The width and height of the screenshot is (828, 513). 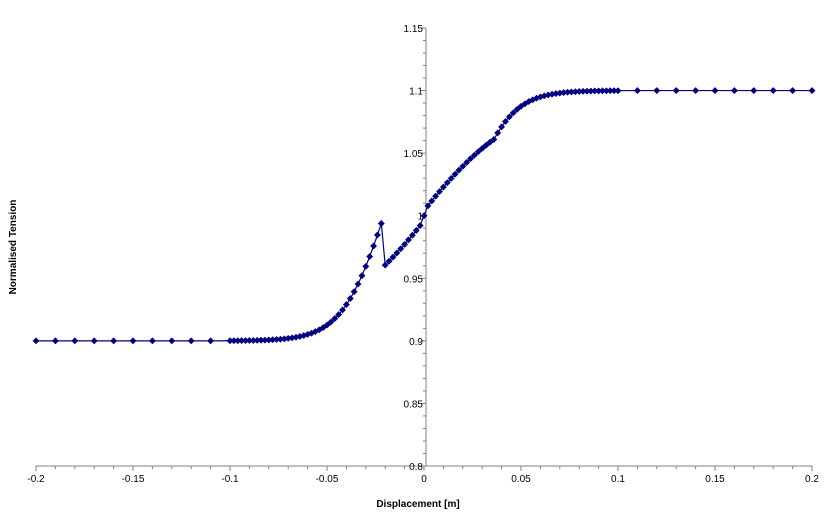 What do you see at coordinates (424, 479) in the screenshot?
I see `x-tick-label: 0` at bounding box center [424, 479].